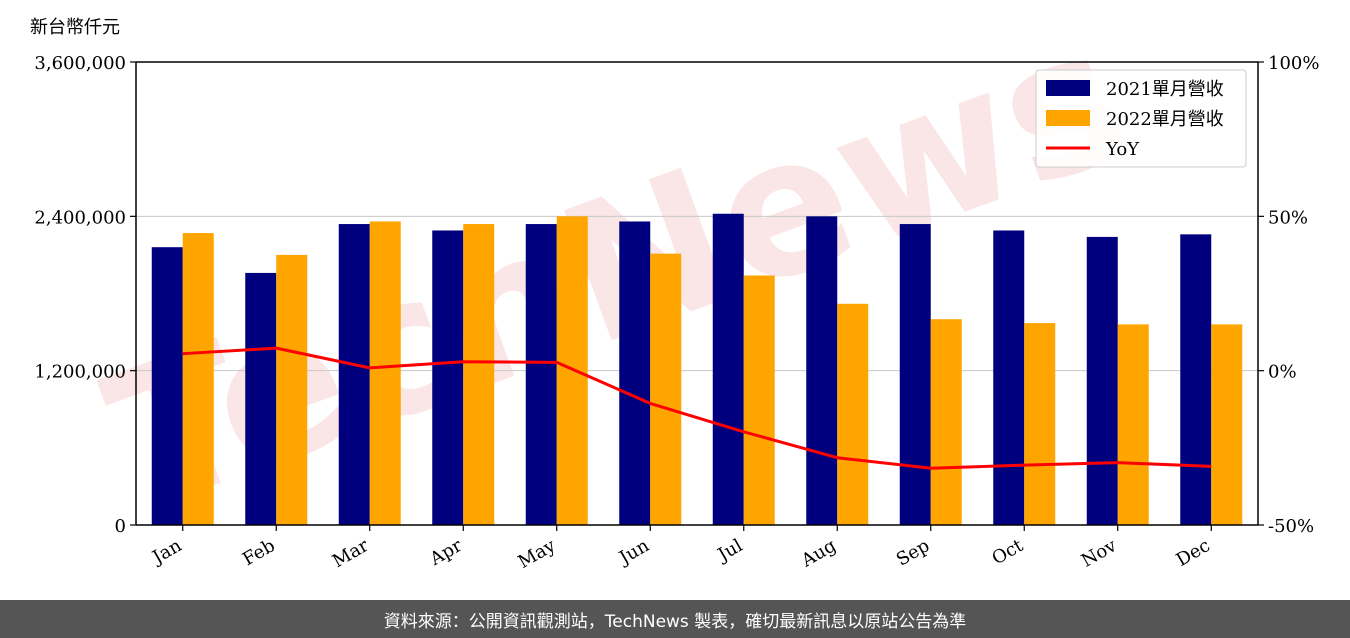  I want to click on bar-2021-mar, so click(354, 375).